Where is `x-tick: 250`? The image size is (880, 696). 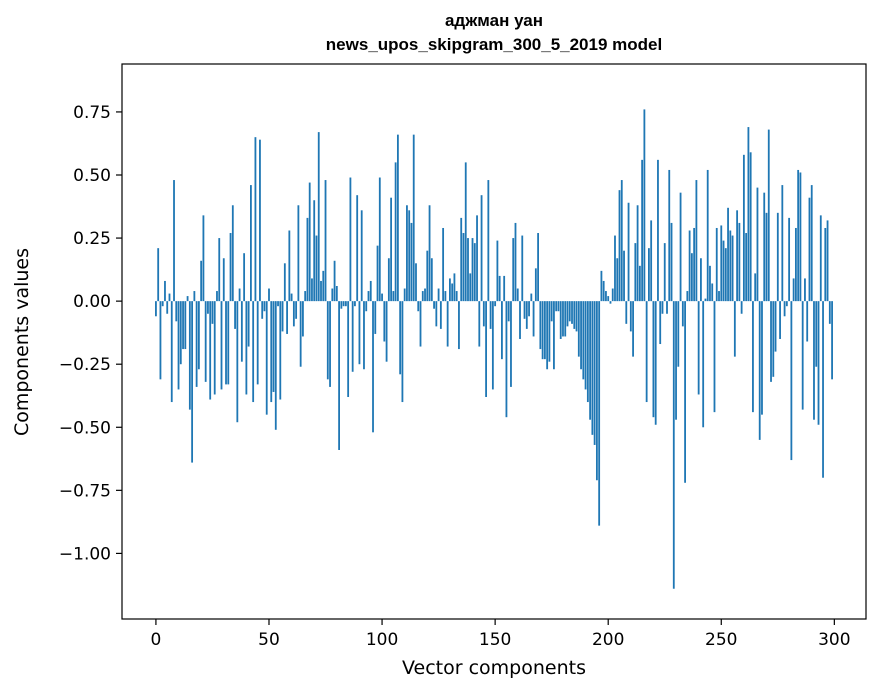 x-tick: 250 is located at coordinates (721, 634).